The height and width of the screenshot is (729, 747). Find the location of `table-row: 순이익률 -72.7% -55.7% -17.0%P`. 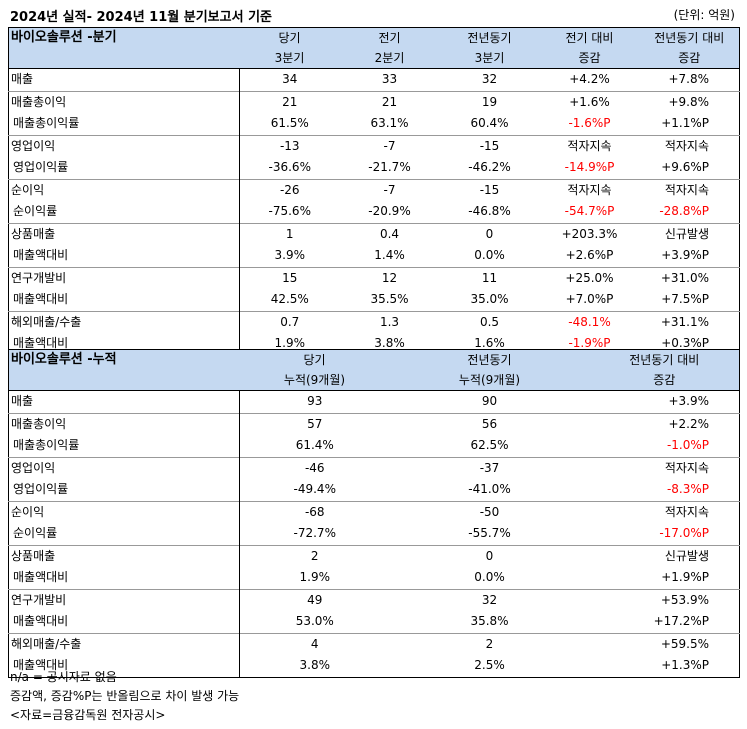

table-row: 순이익률 -72.7% -55.7% -17.0%P is located at coordinates (374, 534).